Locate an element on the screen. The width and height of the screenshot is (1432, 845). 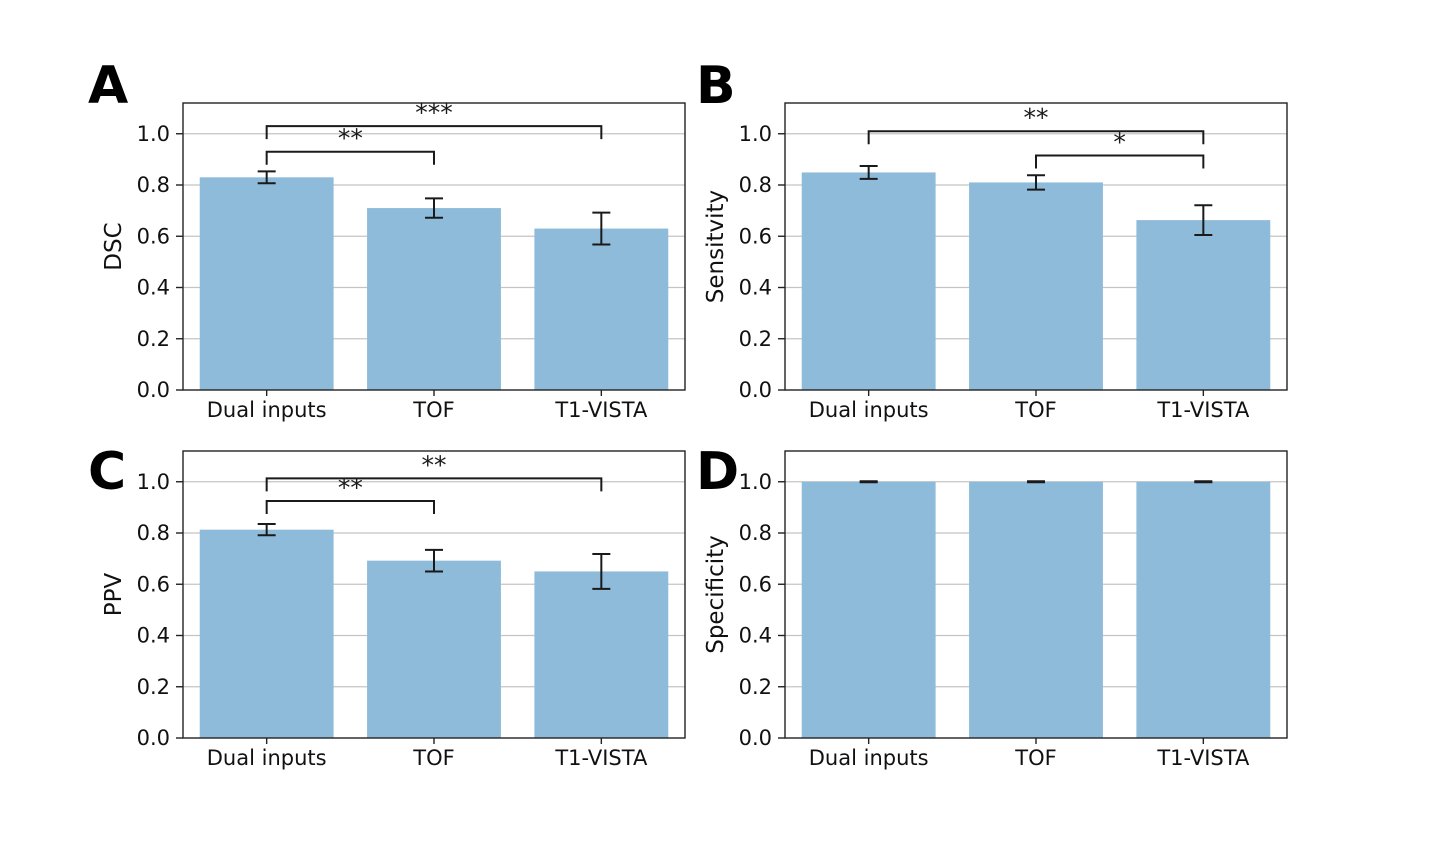
panel-letter-a: A is located at coordinates (108, 86).